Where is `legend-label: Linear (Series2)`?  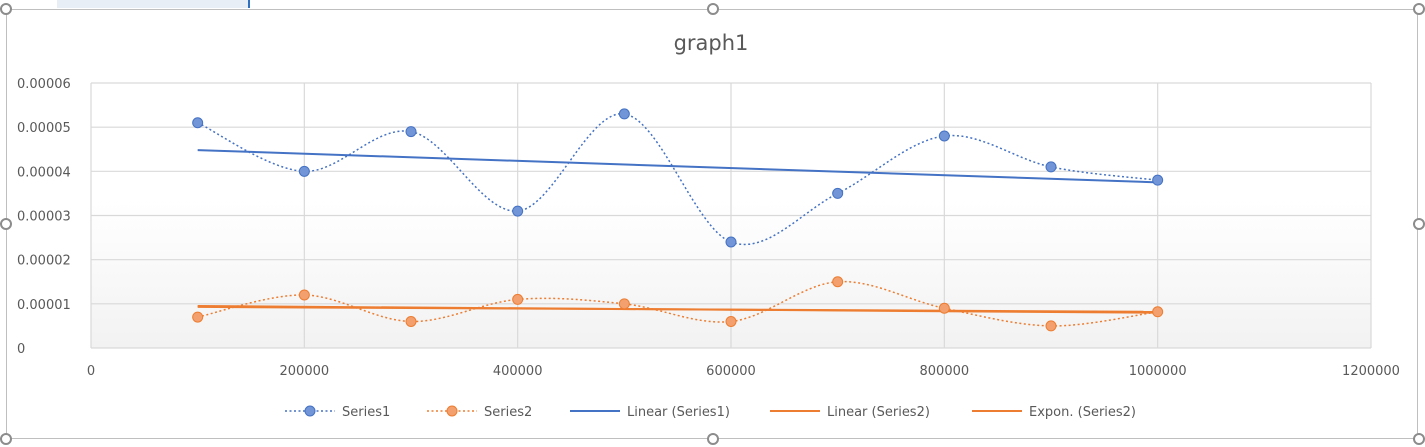 legend-label: Linear (Series2) is located at coordinates (878, 412).